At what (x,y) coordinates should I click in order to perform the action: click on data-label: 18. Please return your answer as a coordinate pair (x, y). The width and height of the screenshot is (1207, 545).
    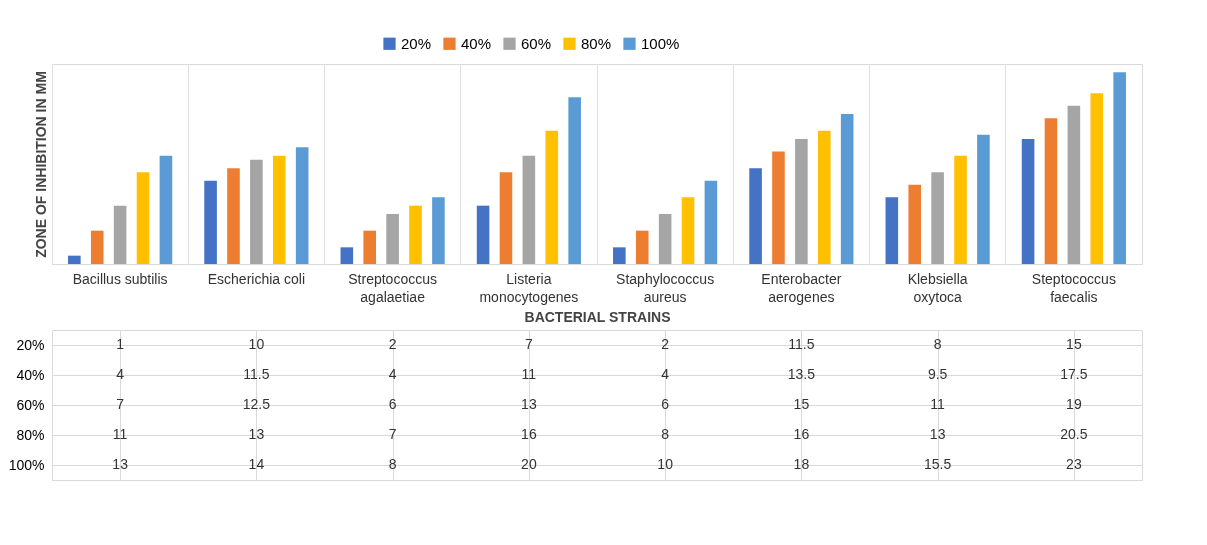
    Looking at the image, I should click on (801, 464).